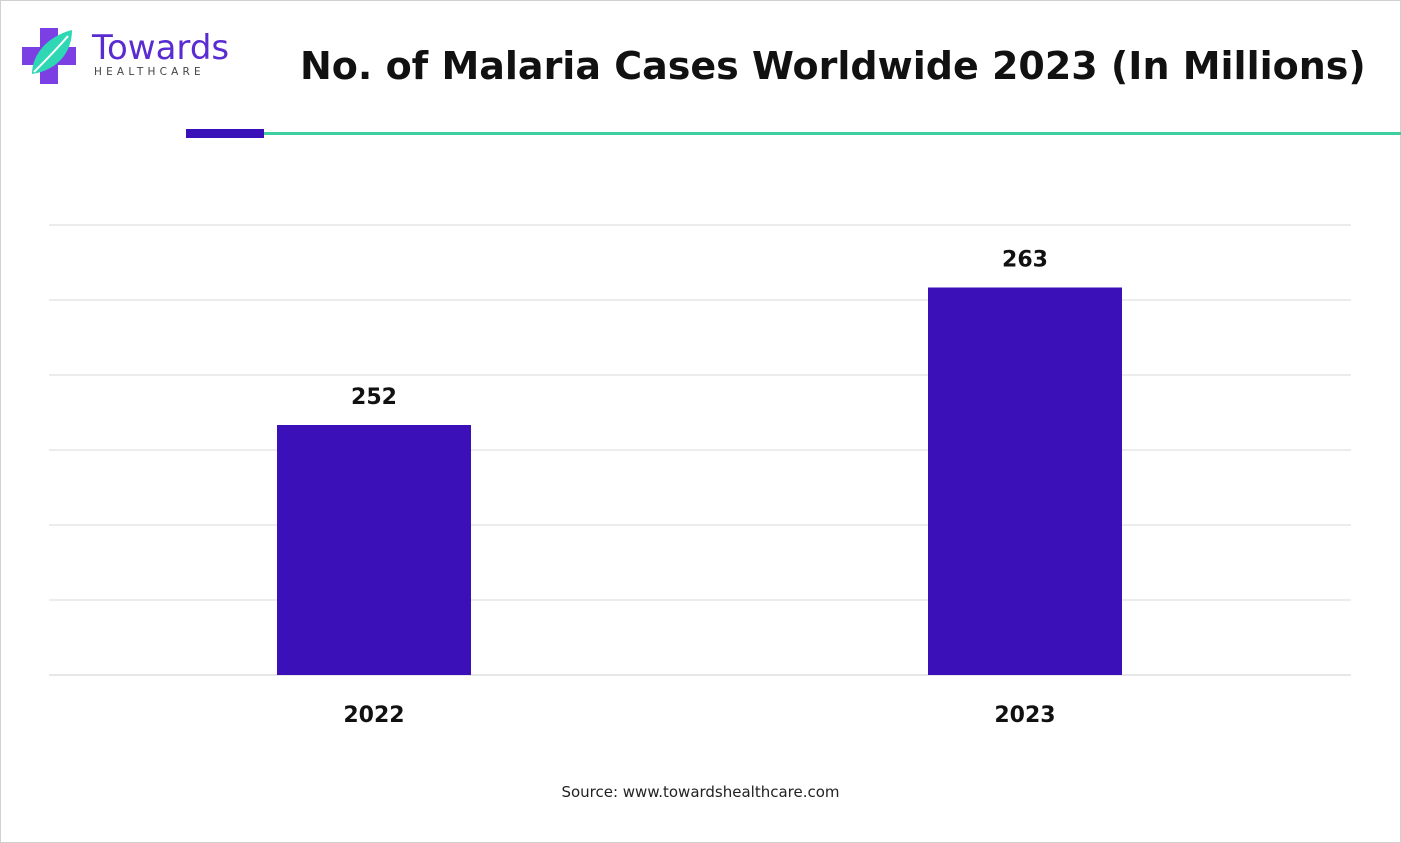  Describe the element at coordinates (225, 133) in the screenshot. I see `title-underline-accent` at that location.